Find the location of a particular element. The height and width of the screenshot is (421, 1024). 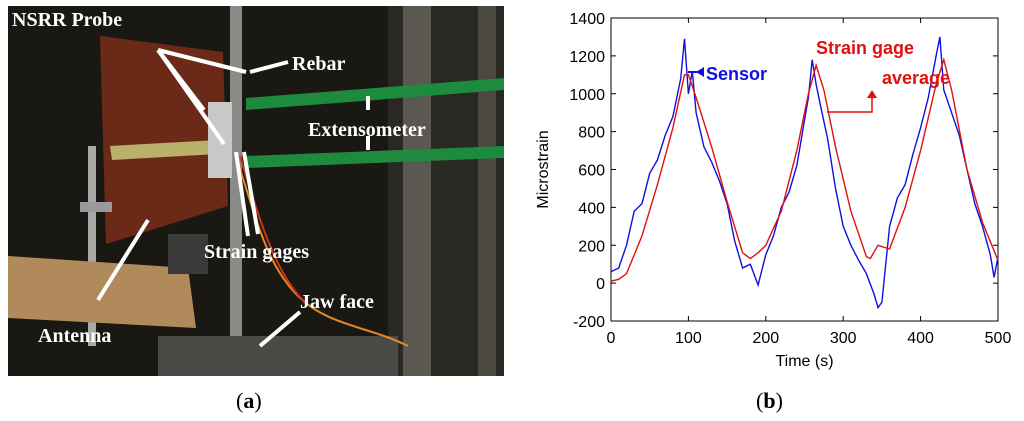

label-nsrr-probe: NSRR Probe is located at coordinates (67, 20).